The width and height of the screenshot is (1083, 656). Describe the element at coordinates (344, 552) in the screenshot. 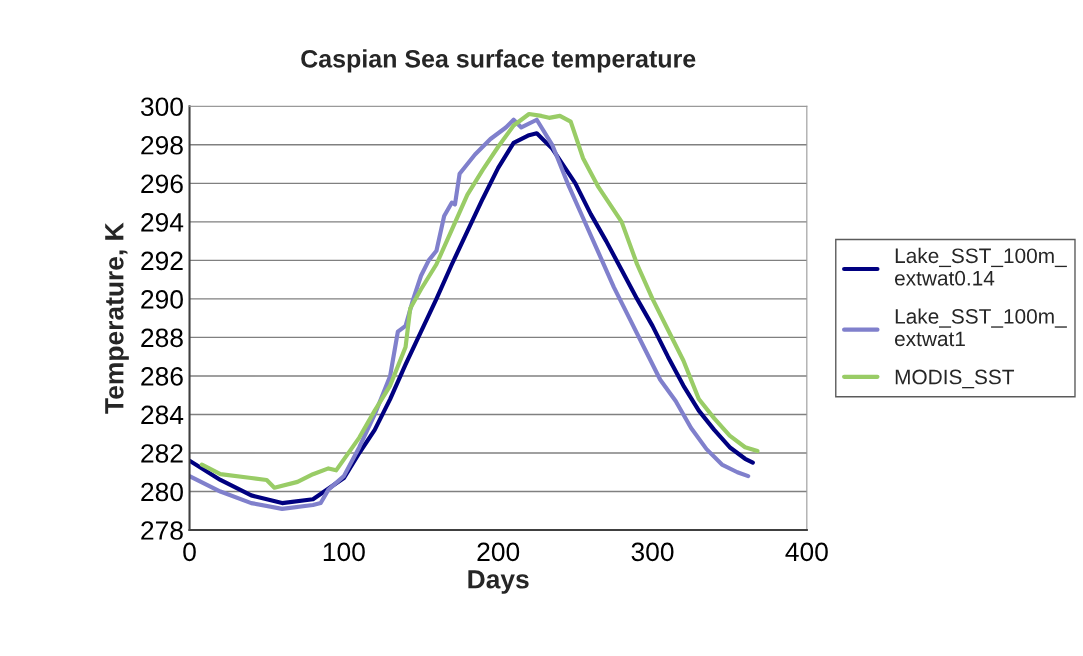

I see `x-tick-label: 100` at that location.